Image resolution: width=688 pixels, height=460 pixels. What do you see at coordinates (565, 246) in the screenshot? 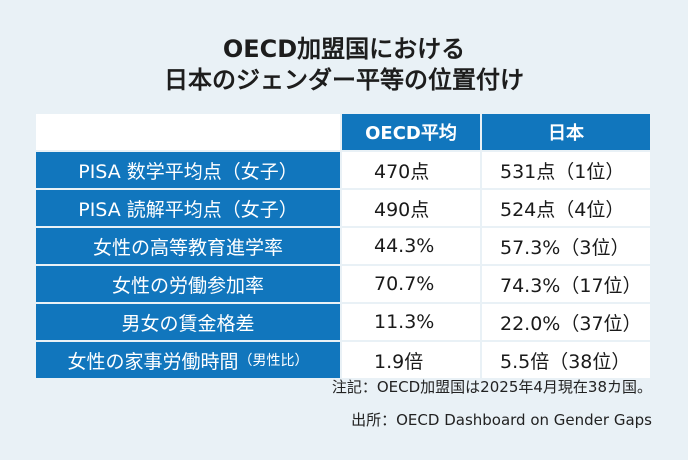
I see `japan-value: 57.3%（3位）` at bounding box center [565, 246].